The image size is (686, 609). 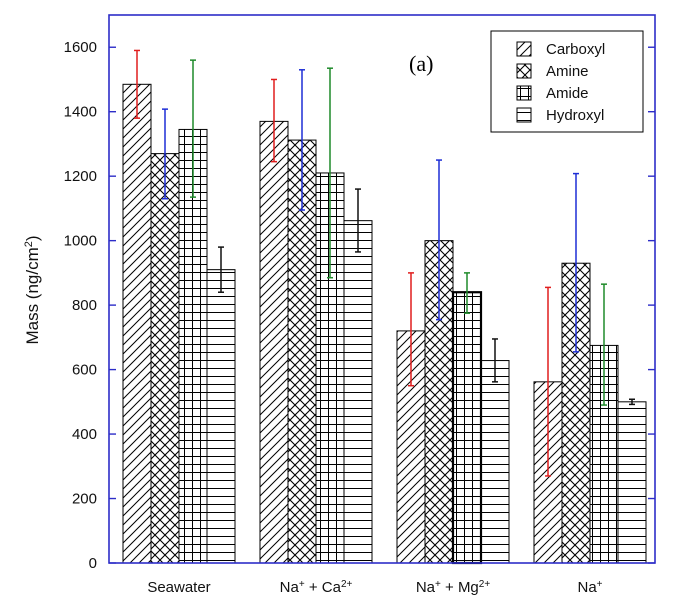 What do you see at coordinates (576, 262) in the screenshot?
I see `error-bar-amine-na` at bounding box center [576, 262].